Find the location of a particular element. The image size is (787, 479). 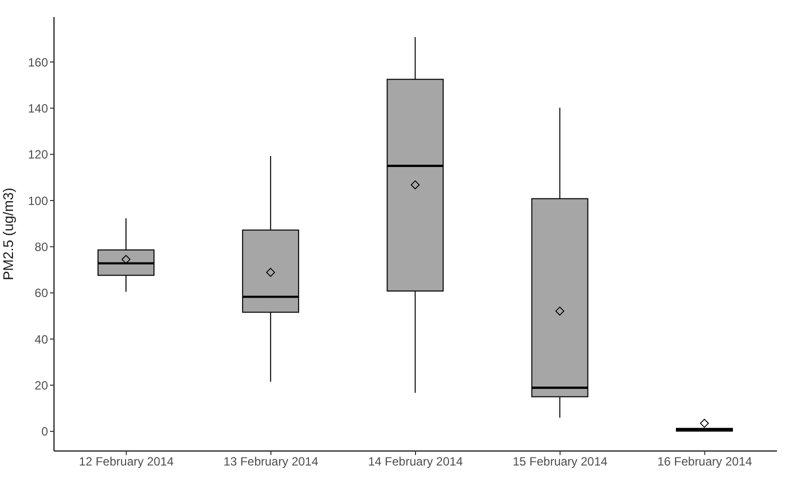

y-tick-label: 140 is located at coordinates (38, 108).